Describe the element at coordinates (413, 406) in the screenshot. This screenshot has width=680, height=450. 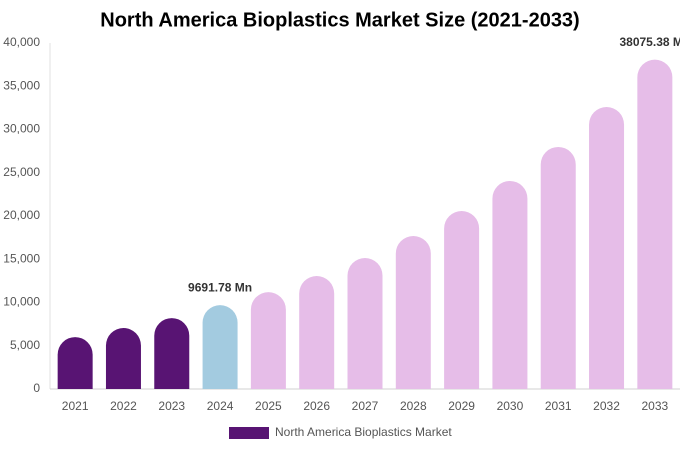
I see `x-tick-label: 2028` at that location.